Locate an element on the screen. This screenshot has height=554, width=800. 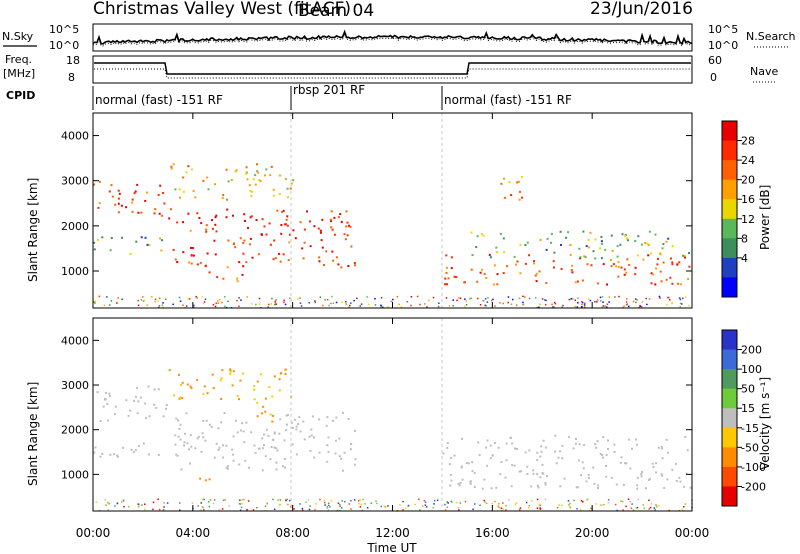
power-scale-tick-3: 16 is located at coordinates (748, 199).